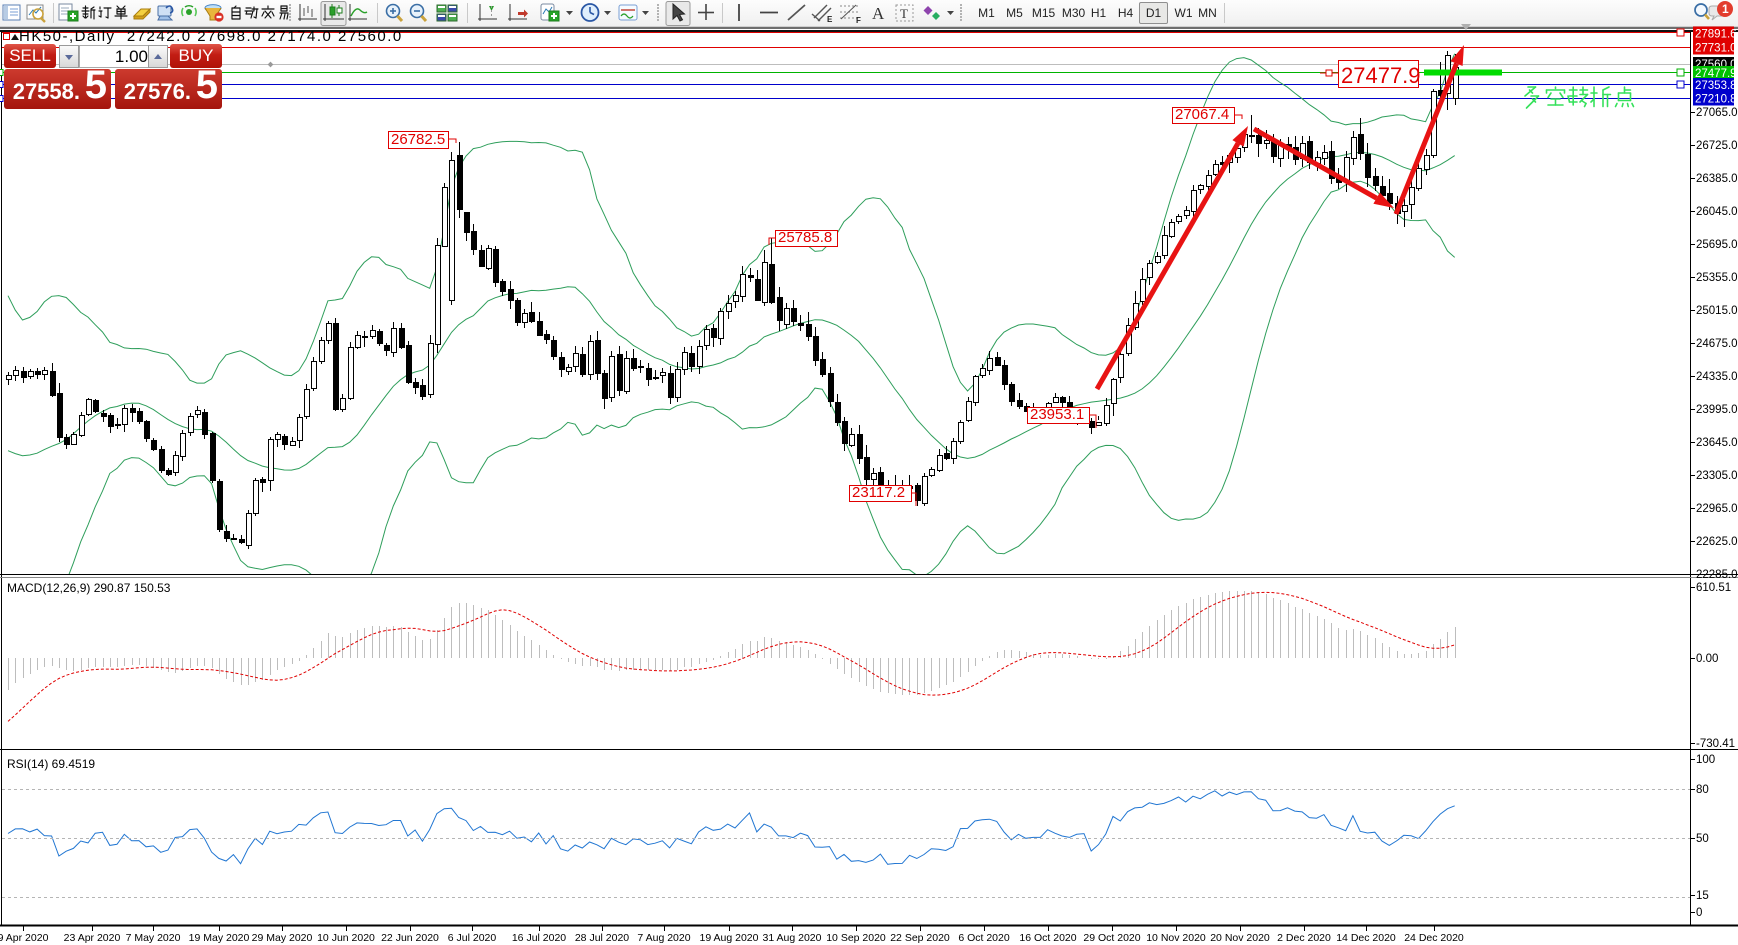 This screenshot has width=1738, height=945. I want to click on svg-text: 0, so click(1699, 913).